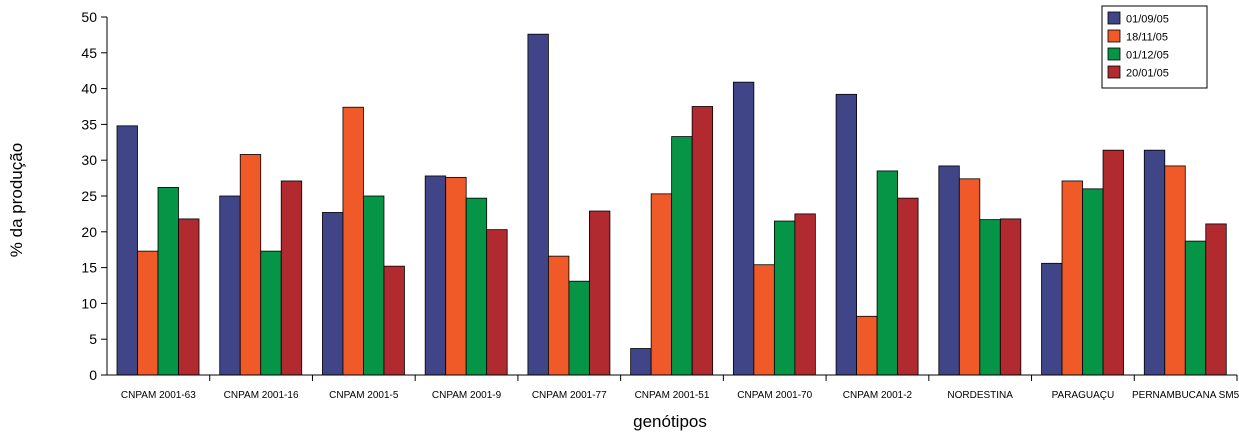 This screenshot has width=1239, height=432. I want to click on x-axis-title: genótipos, so click(670, 421).